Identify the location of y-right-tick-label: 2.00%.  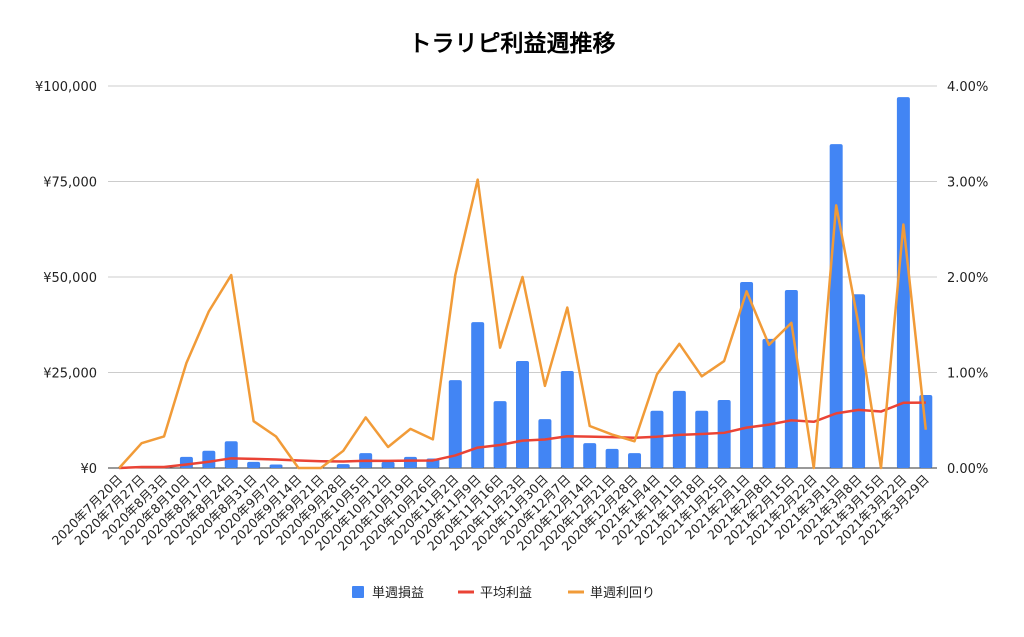
(967, 278).